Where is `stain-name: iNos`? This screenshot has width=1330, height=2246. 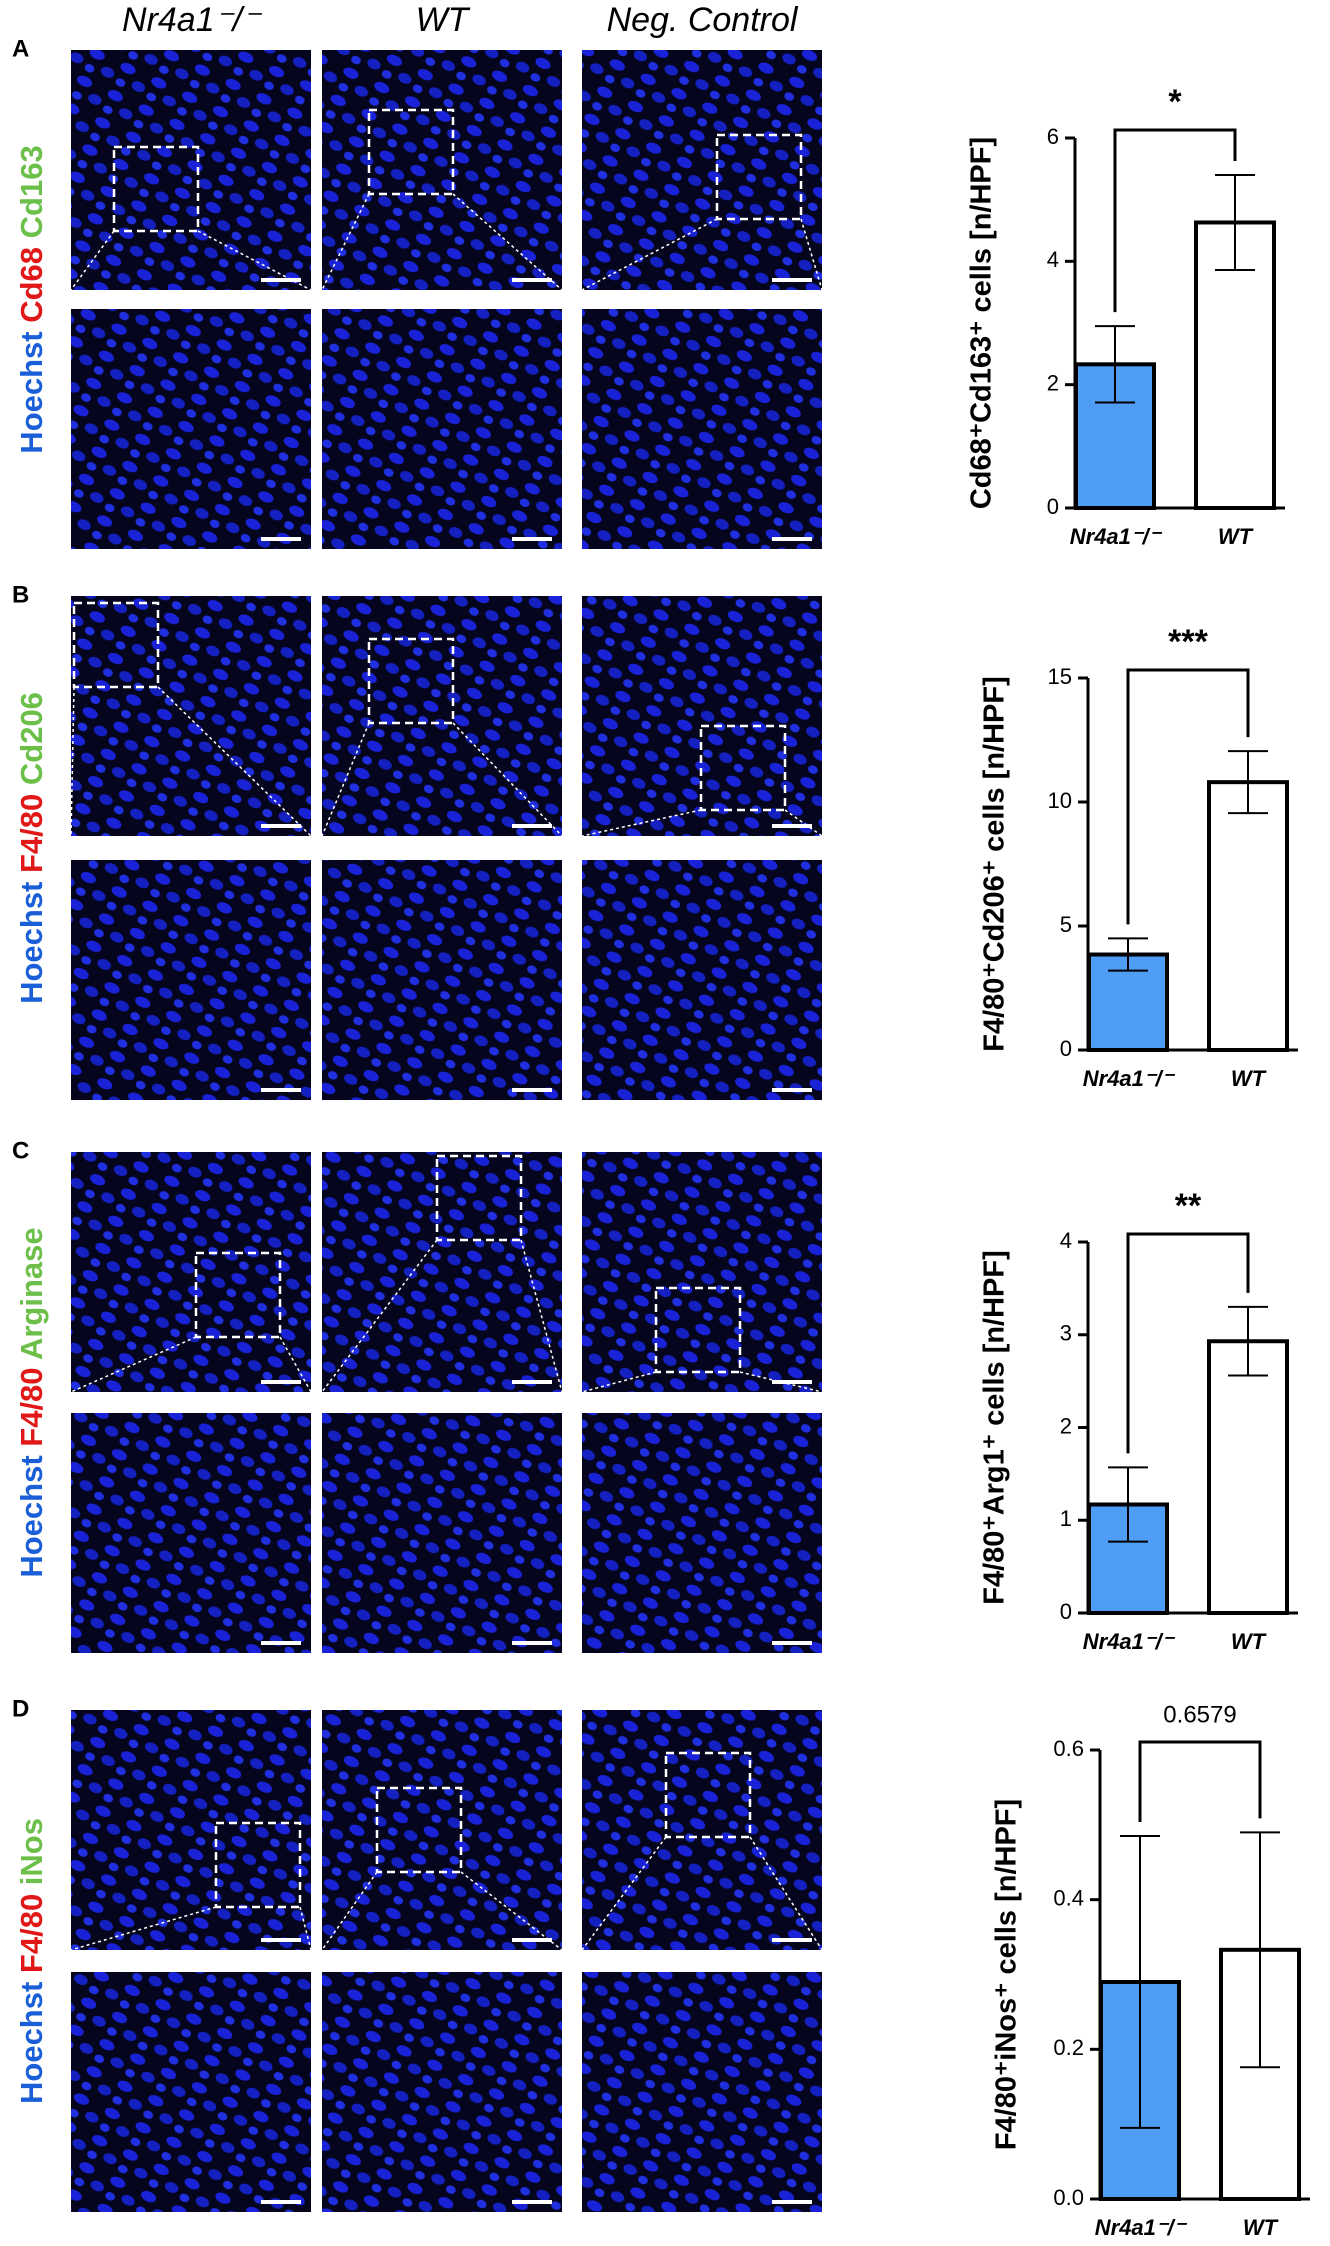 stain-name: iNos is located at coordinates (31, 1851).